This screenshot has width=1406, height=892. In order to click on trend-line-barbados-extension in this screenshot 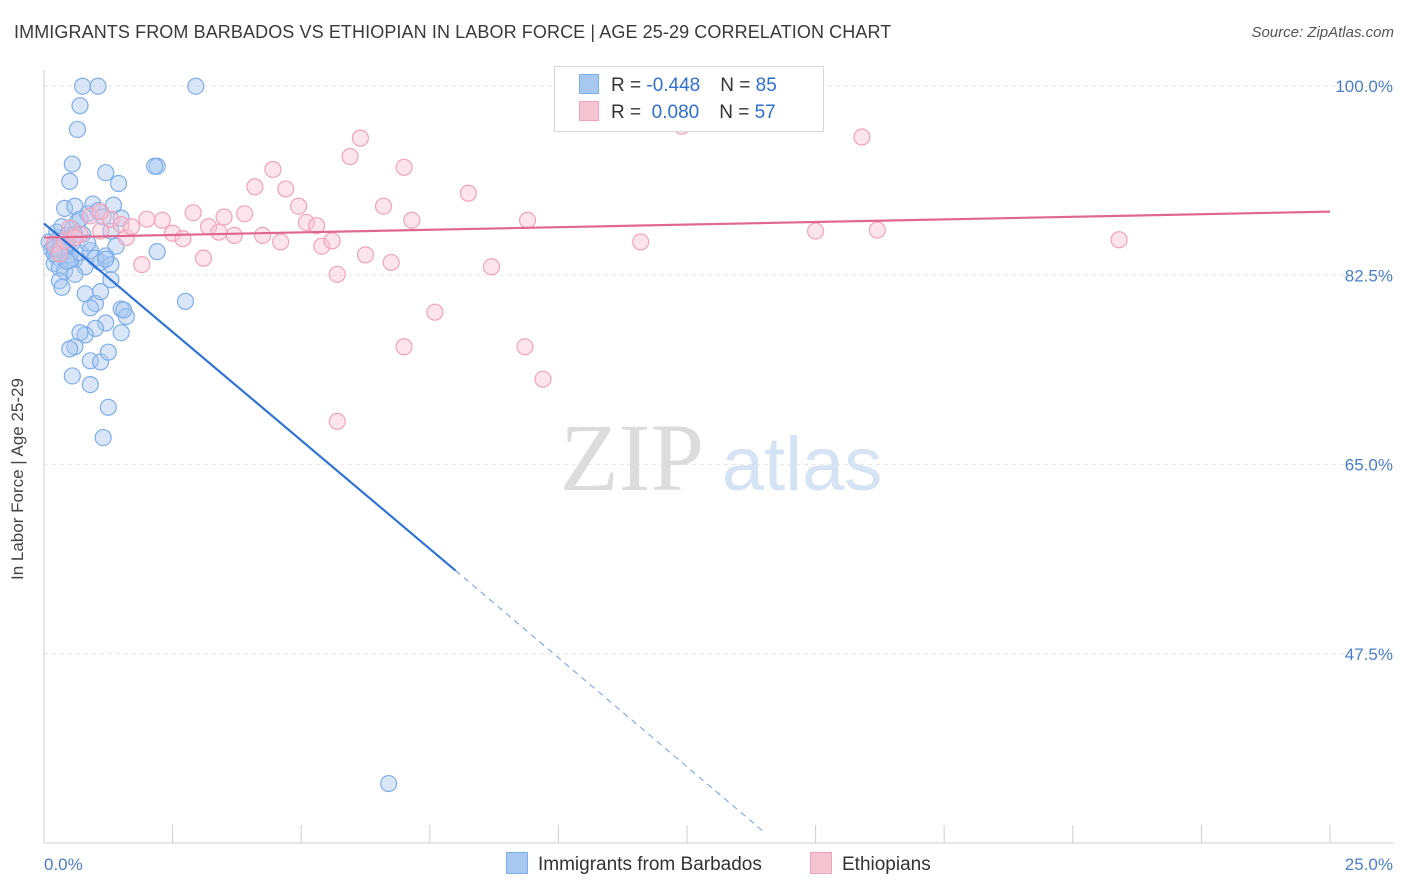, I will do `click(610, 701)`.